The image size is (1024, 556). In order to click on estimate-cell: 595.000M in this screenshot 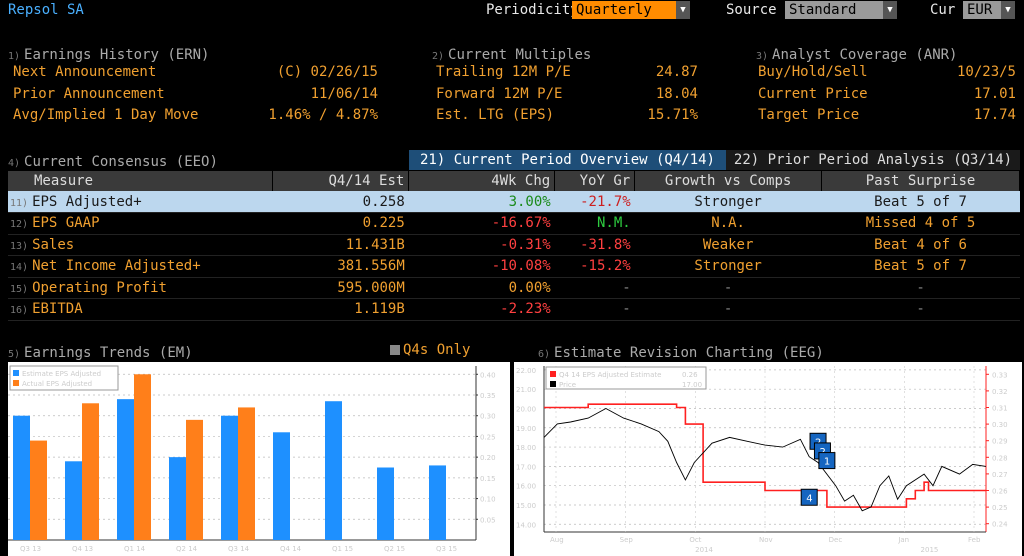, I will do `click(340, 288)`.